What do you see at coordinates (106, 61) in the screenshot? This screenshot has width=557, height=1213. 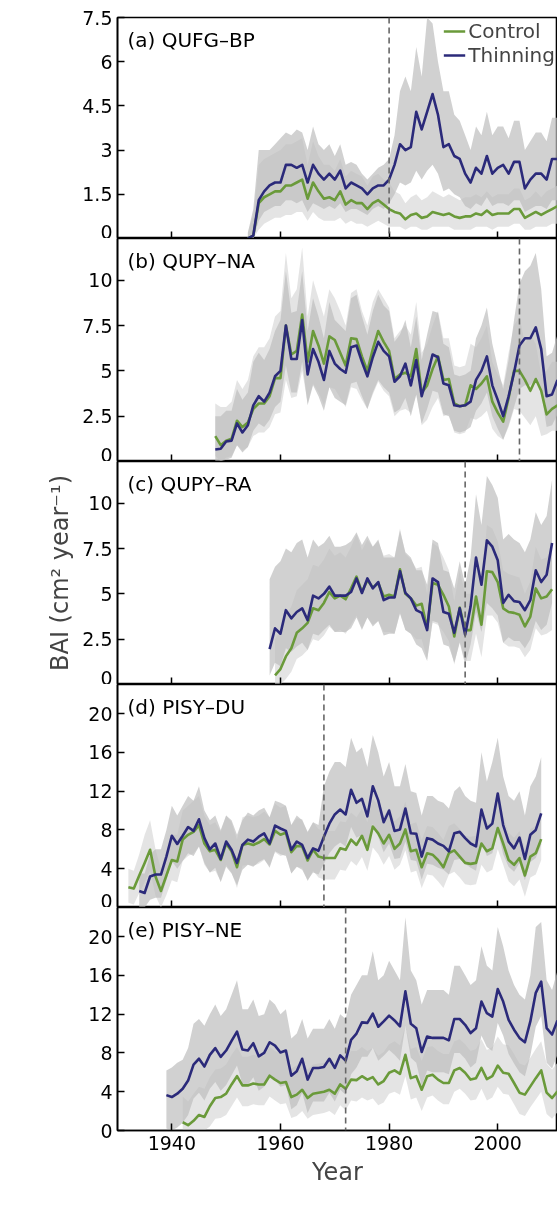 I see `y-tick-label: 6` at bounding box center [106, 61].